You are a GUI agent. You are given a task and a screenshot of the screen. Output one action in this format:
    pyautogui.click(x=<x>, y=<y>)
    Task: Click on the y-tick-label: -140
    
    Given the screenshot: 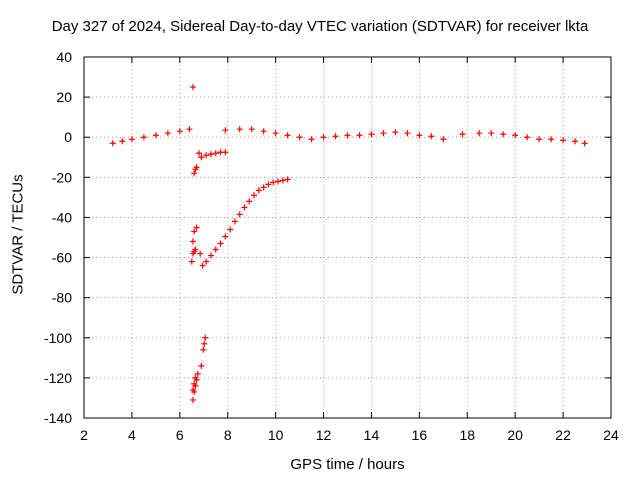 What is the action you would take?
    pyautogui.click(x=58, y=418)
    